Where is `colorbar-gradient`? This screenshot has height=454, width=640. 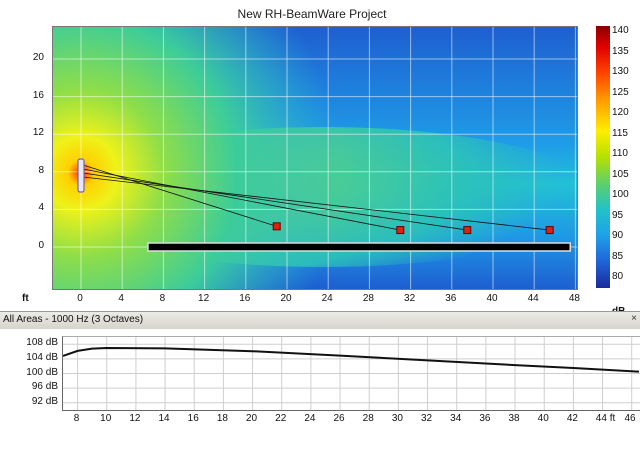 colorbar-gradient is located at coordinates (603, 157).